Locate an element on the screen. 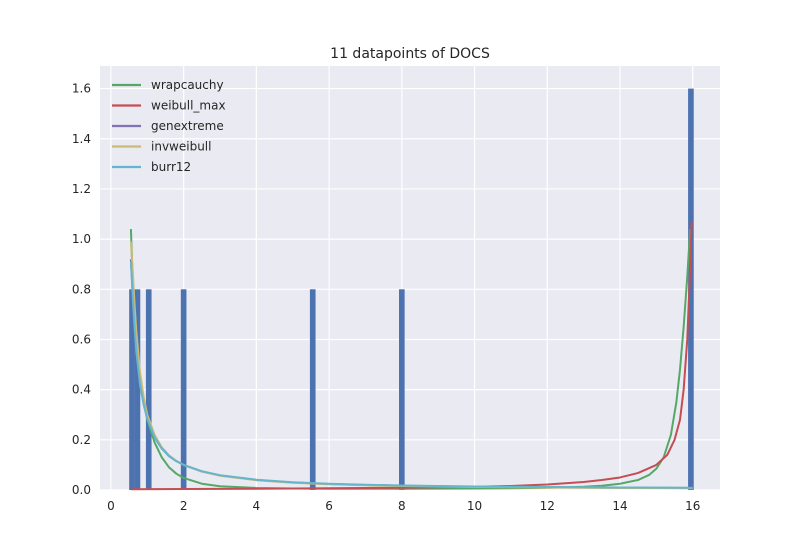  legend-label: weibull_max is located at coordinates (188, 106).